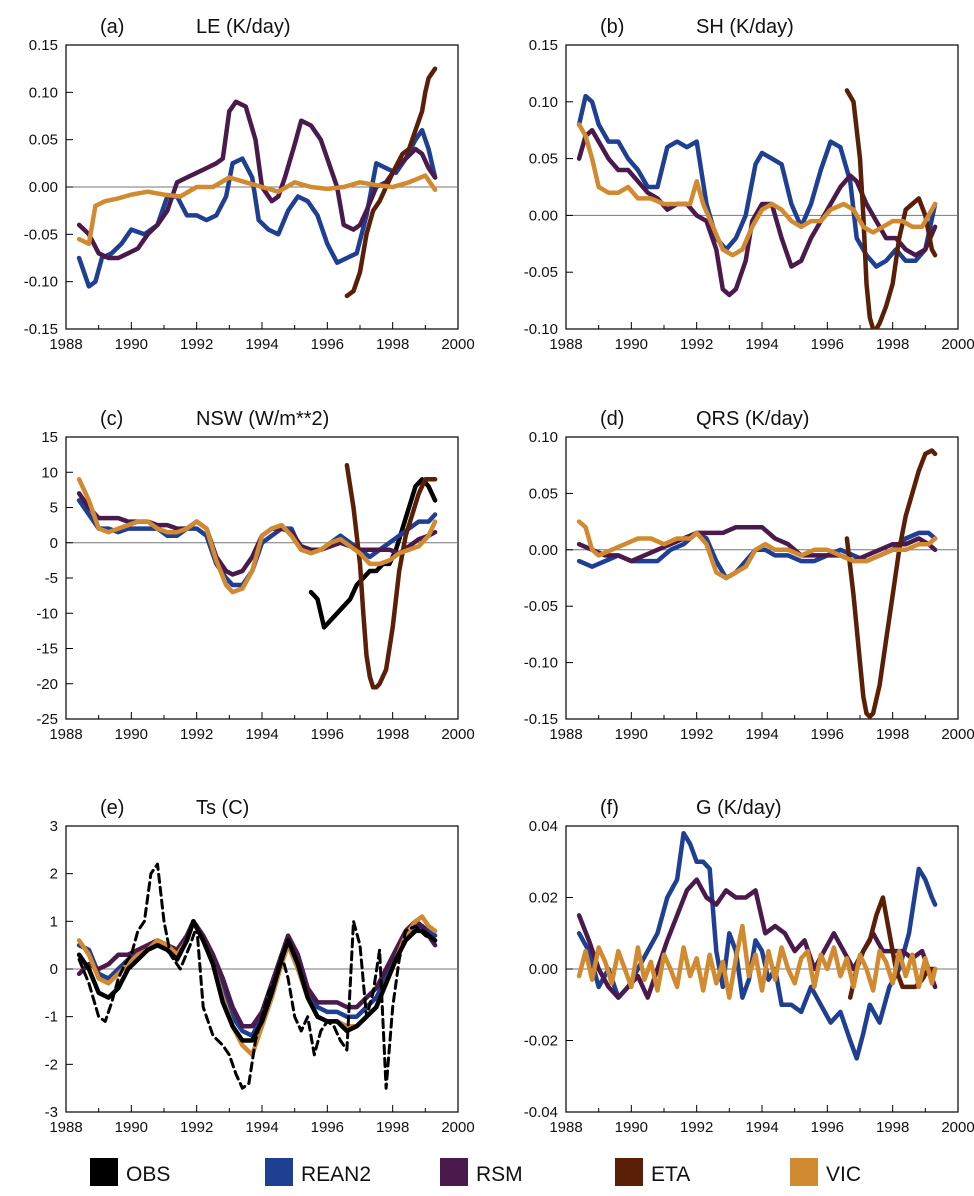  What do you see at coordinates (541, 719) in the screenshot?
I see `y-tick-label: -0.15` at bounding box center [541, 719].